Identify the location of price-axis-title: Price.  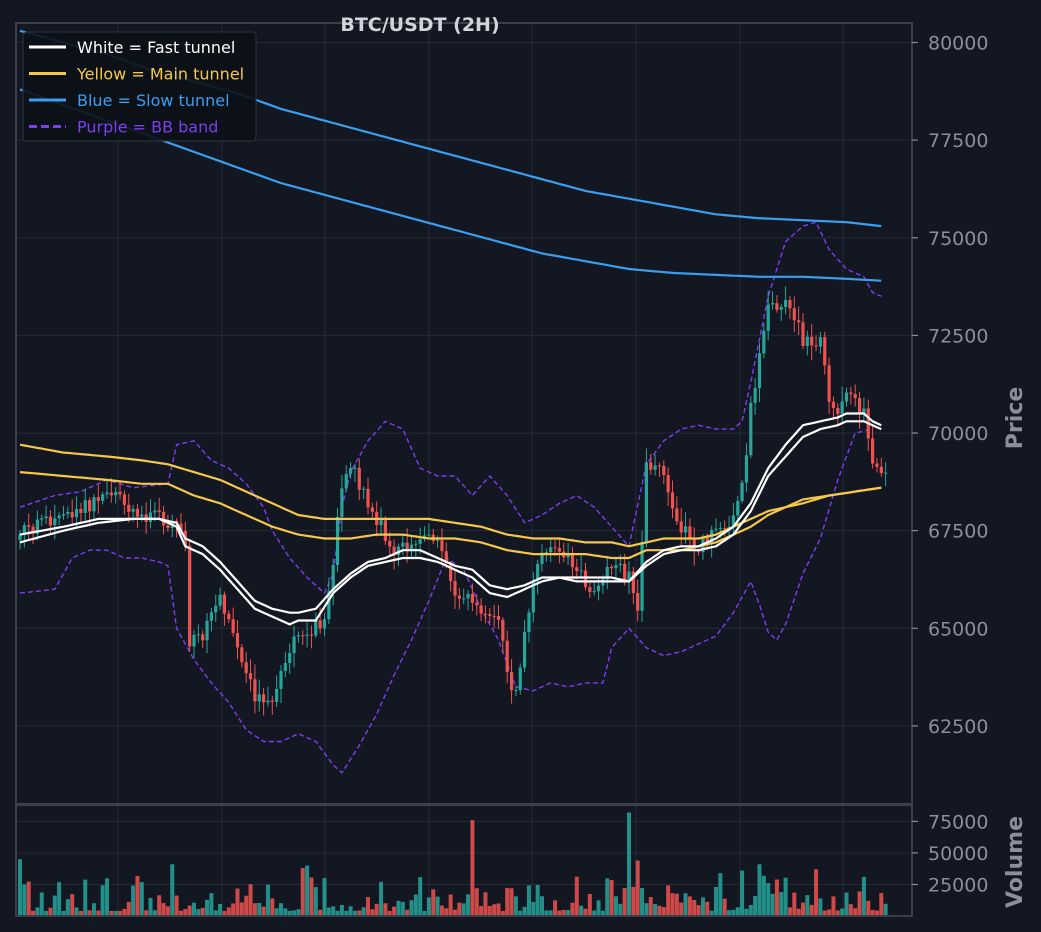
(1015, 418).